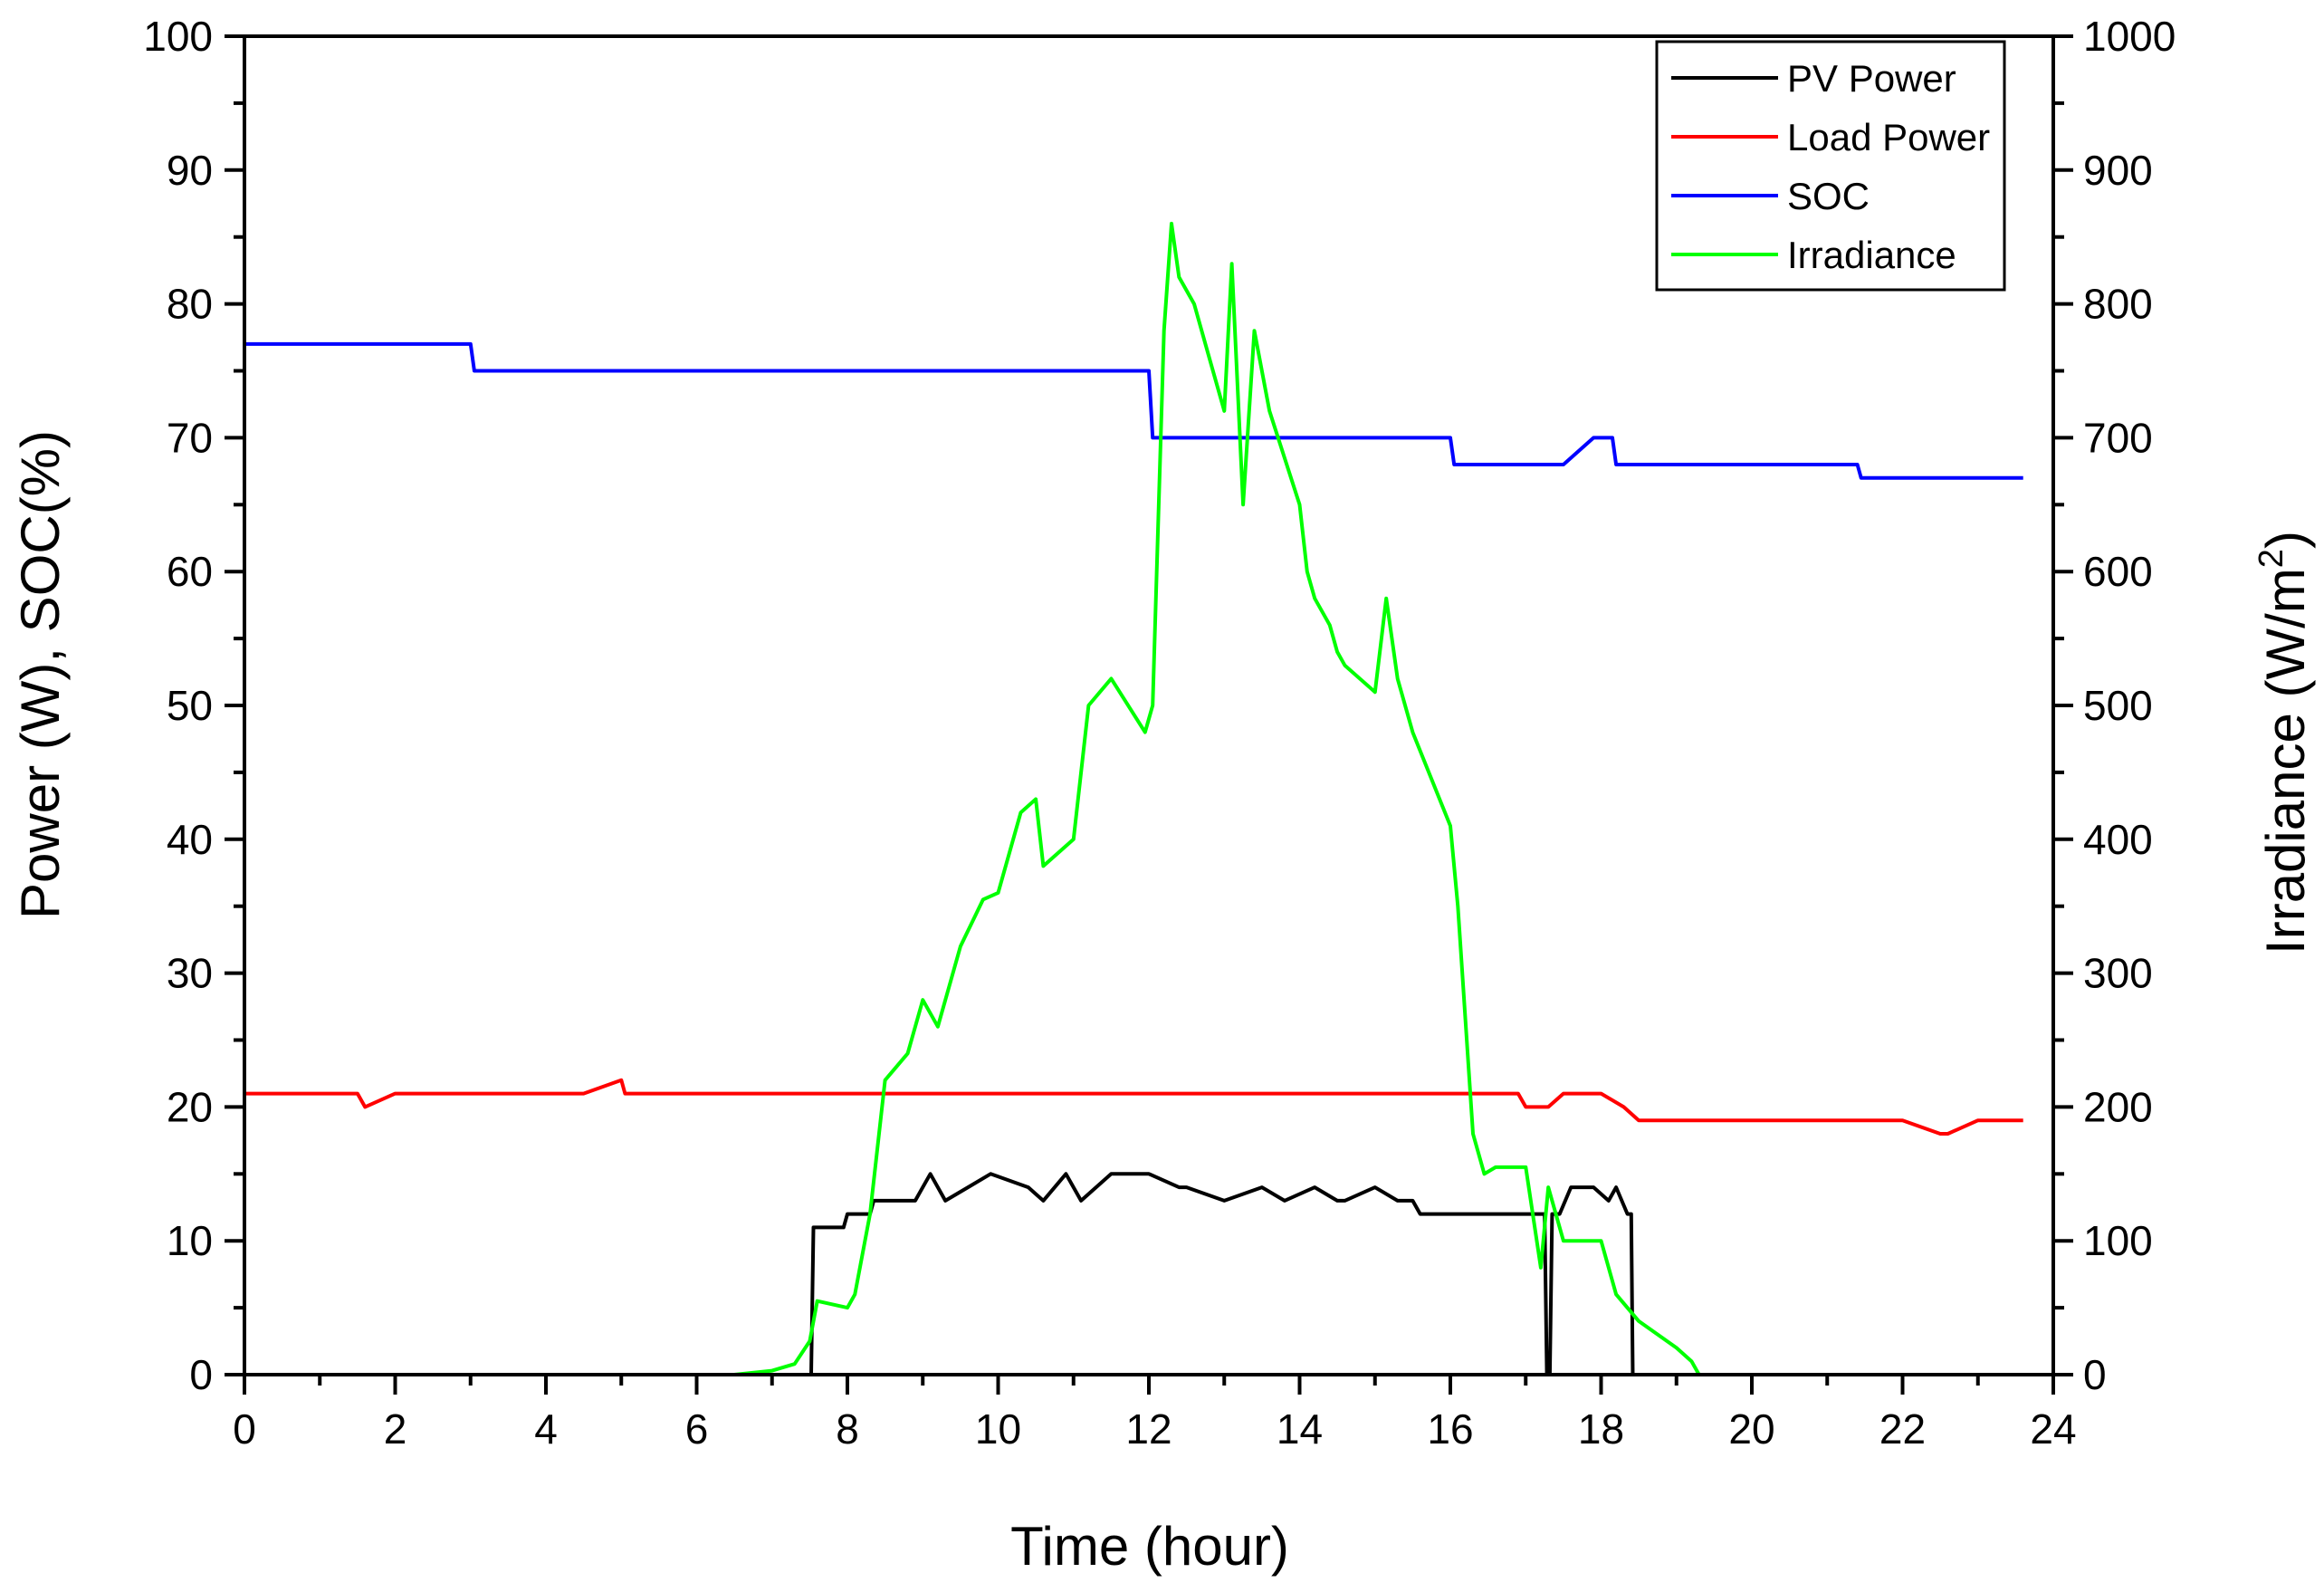 This screenshot has width=2324, height=1592. What do you see at coordinates (2118, 705) in the screenshot?
I see `y2-tick-label: 500` at bounding box center [2118, 705].